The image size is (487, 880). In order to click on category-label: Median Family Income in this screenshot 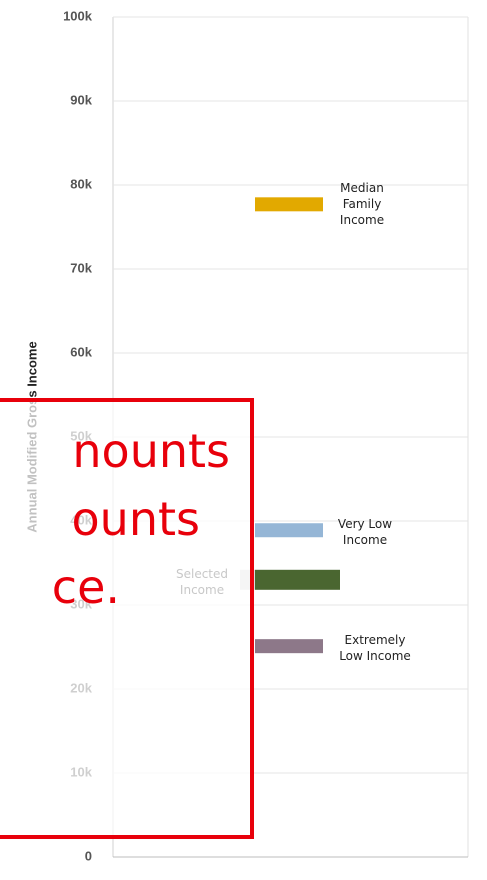, I will do `click(362, 204)`.